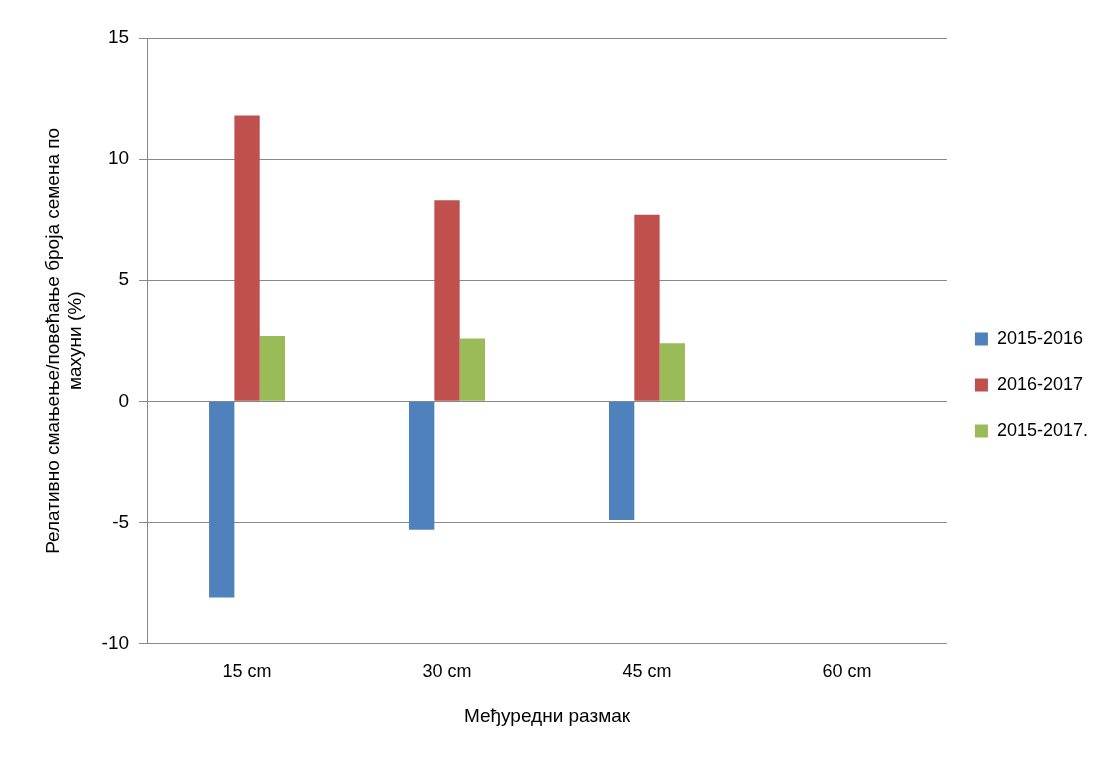 This screenshot has width=1116, height=760. I want to click on y-tick-label: 0, so click(124, 400).